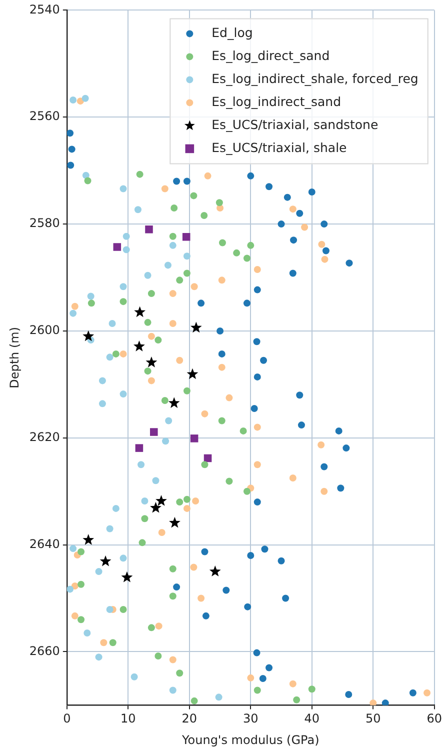 Image resolution: width=445 pixels, height=756 pixels. I want to click on legend-label: Es_UCS/triaxial, shale, so click(280, 147).